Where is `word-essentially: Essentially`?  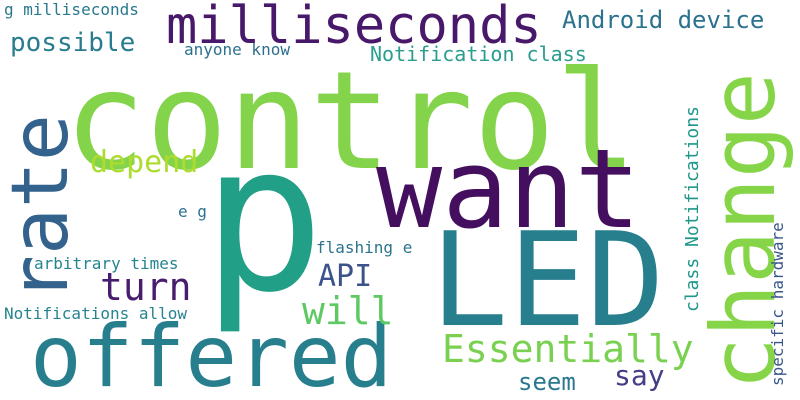
word-essentially: Essentially is located at coordinates (568, 349).